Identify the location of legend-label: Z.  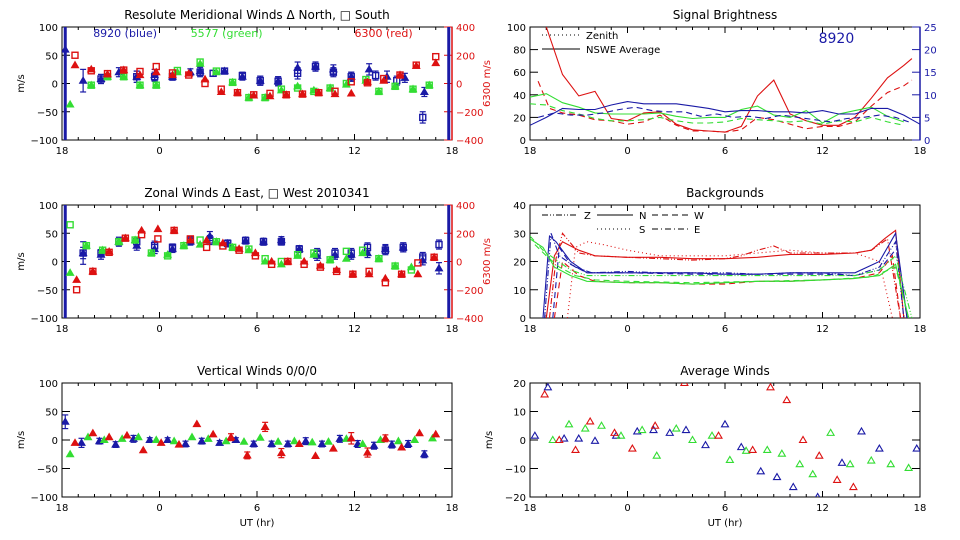
(587, 216).